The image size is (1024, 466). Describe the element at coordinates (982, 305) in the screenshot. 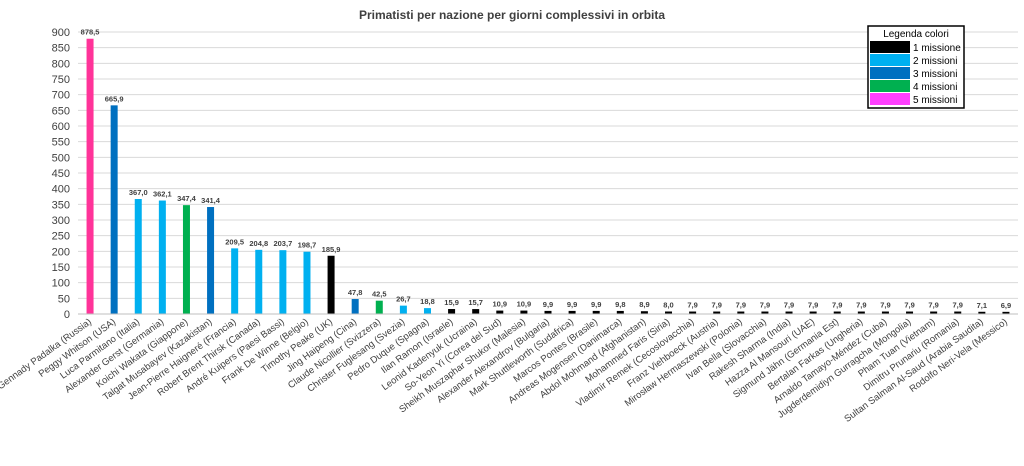

I see `data-label: 7,1` at that location.